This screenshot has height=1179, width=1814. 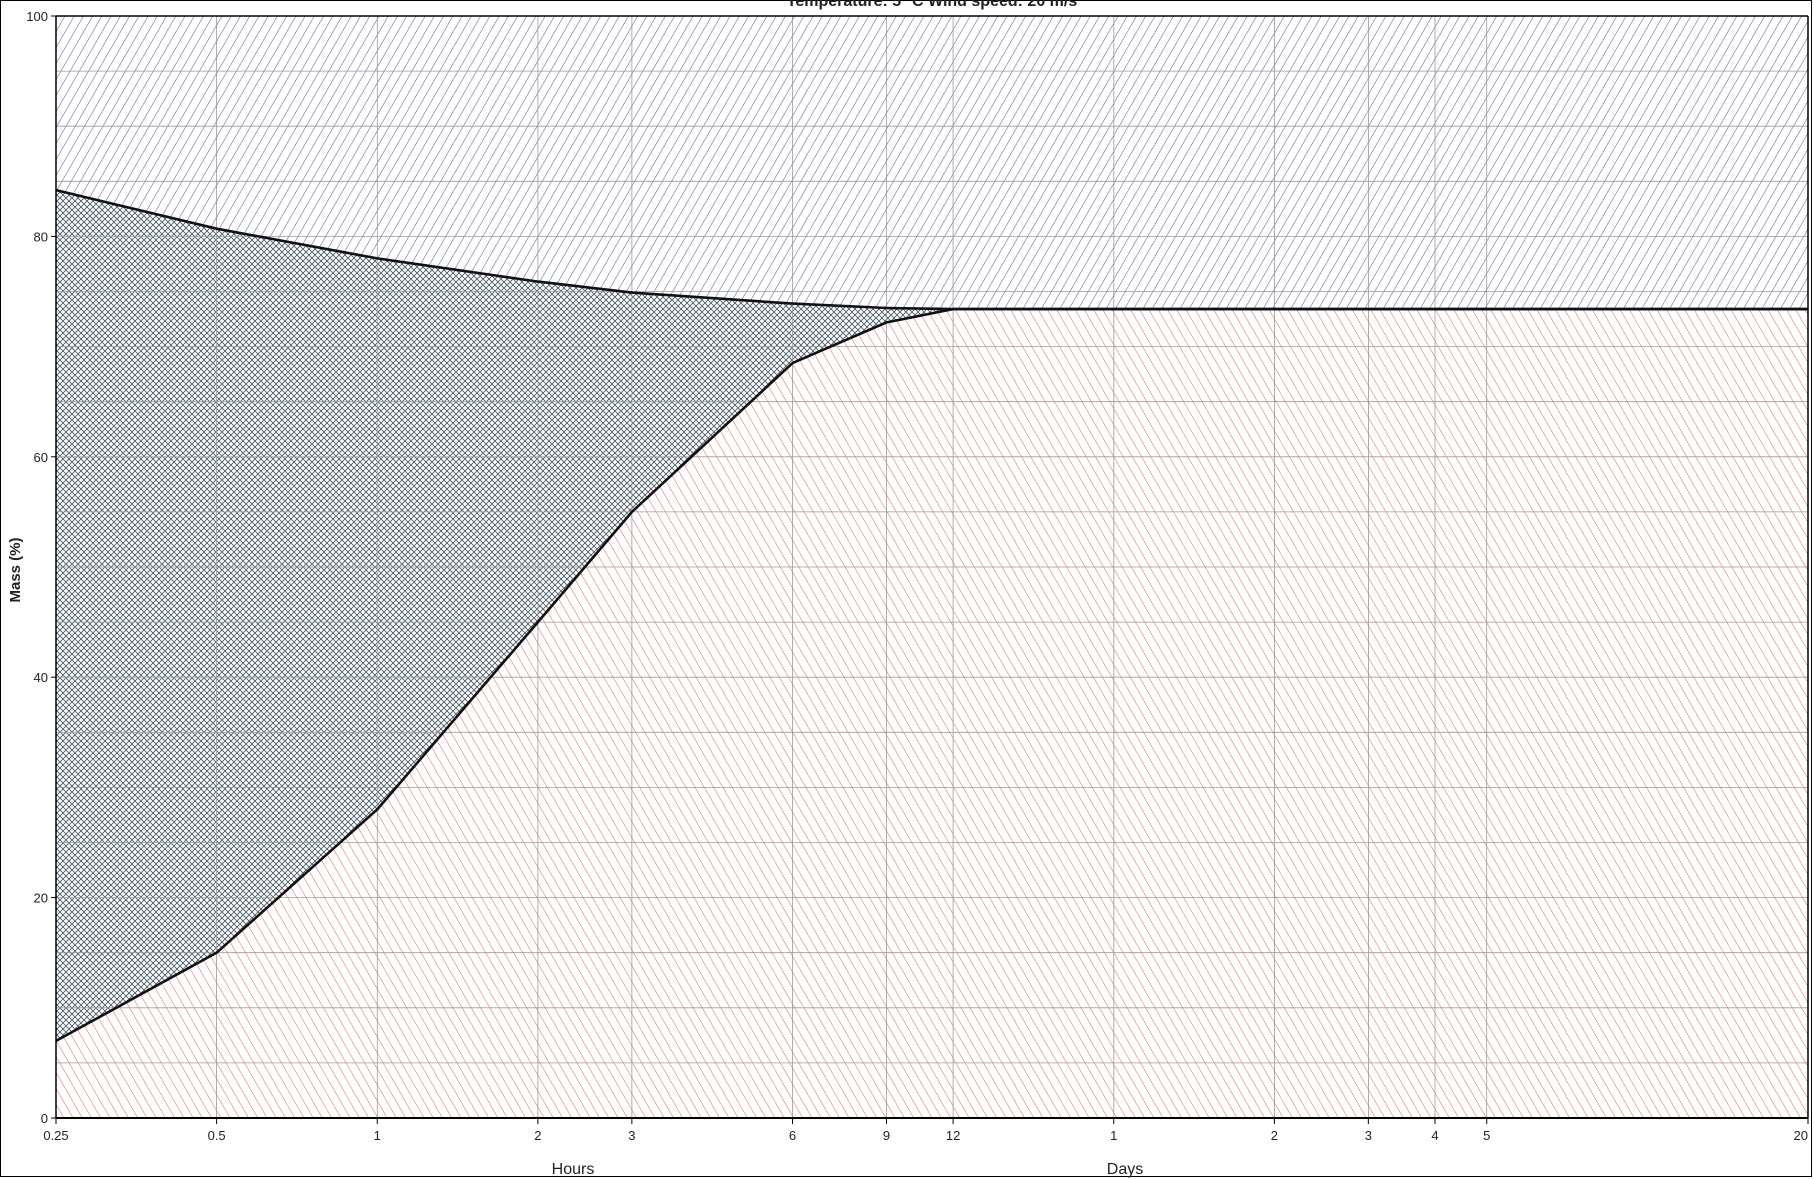 What do you see at coordinates (1801, 1135) in the screenshot?
I see `x-tick-label: 20` at bounding box center [1801, 1135].